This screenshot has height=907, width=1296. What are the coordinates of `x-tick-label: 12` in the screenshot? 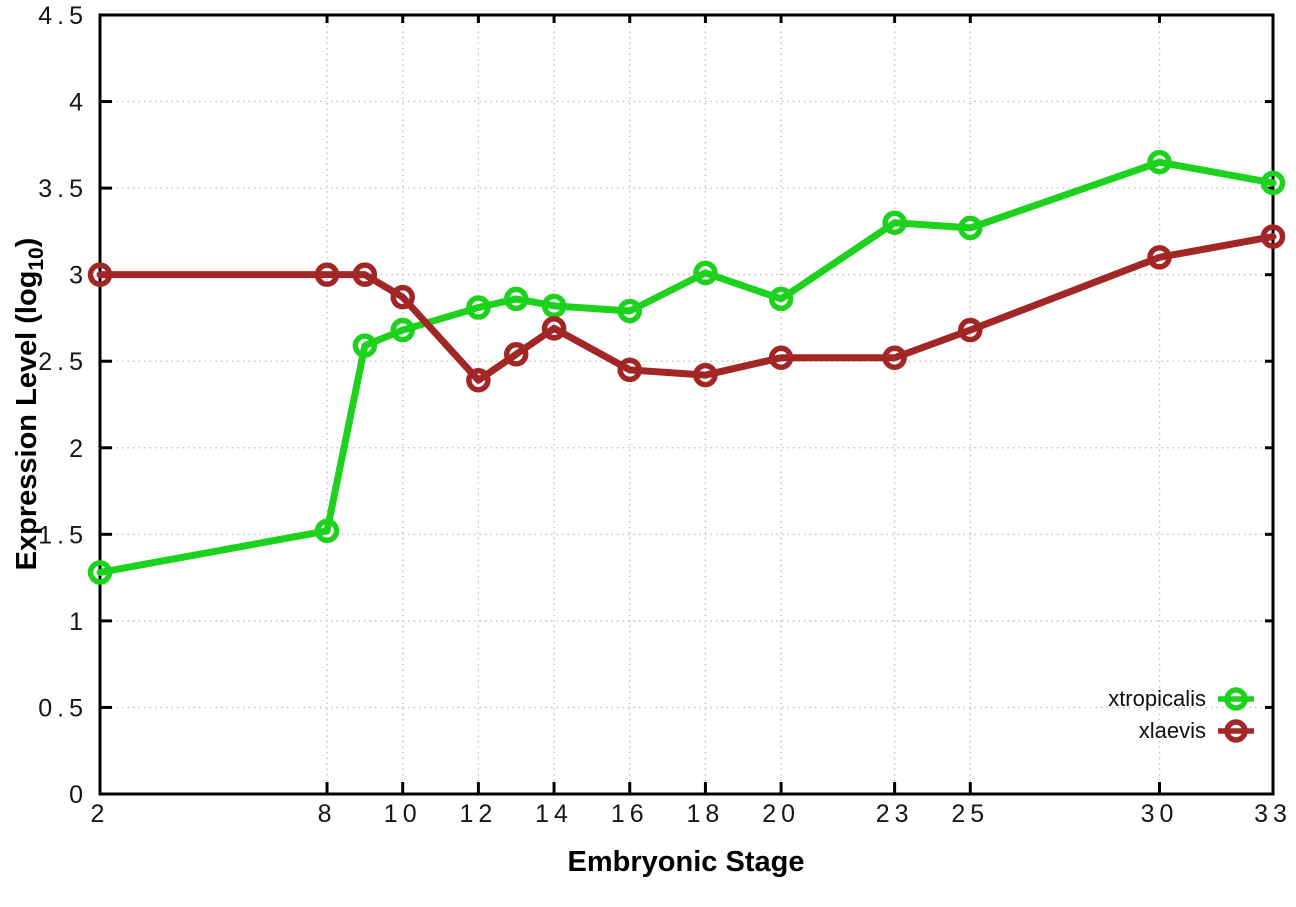 It's located at (478, 814).